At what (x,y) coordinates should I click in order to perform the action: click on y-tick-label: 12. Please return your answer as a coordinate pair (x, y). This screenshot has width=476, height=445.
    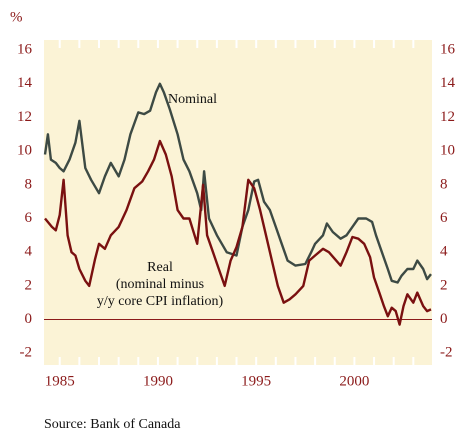
    Looking at the image, I should click on (24, 117).